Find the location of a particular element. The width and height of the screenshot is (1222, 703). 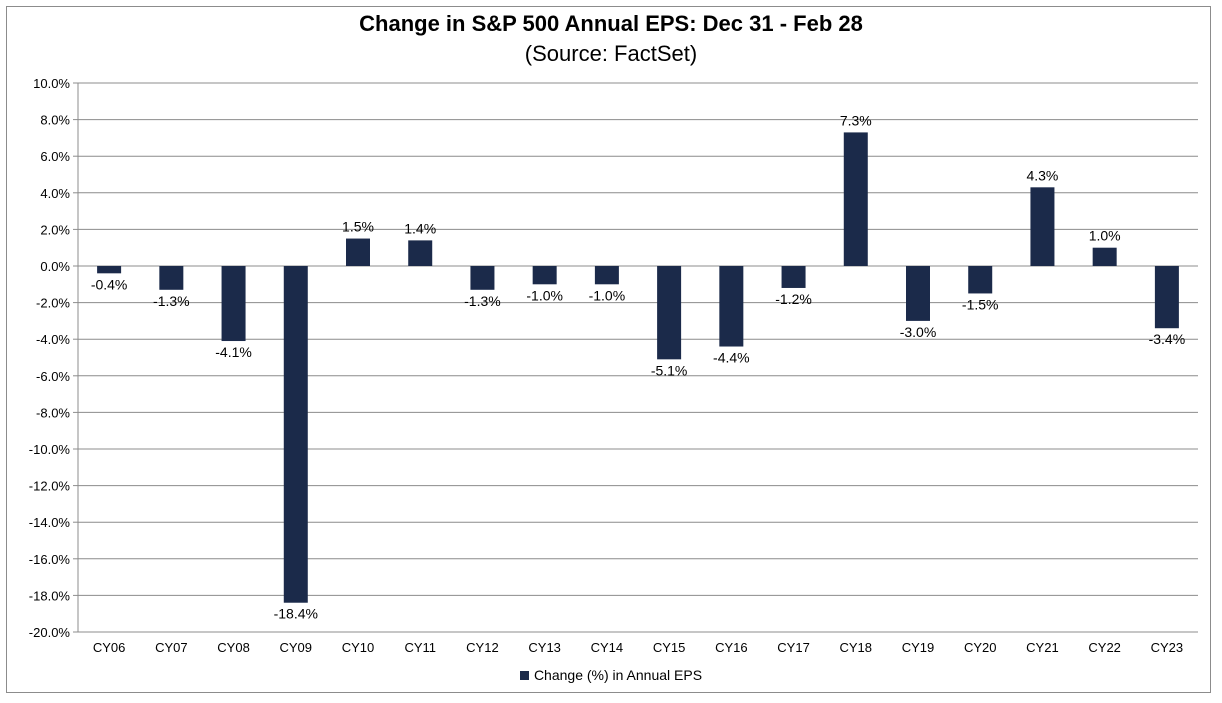

y-tick-label: 6.0% is located at coordinates (55, 156).